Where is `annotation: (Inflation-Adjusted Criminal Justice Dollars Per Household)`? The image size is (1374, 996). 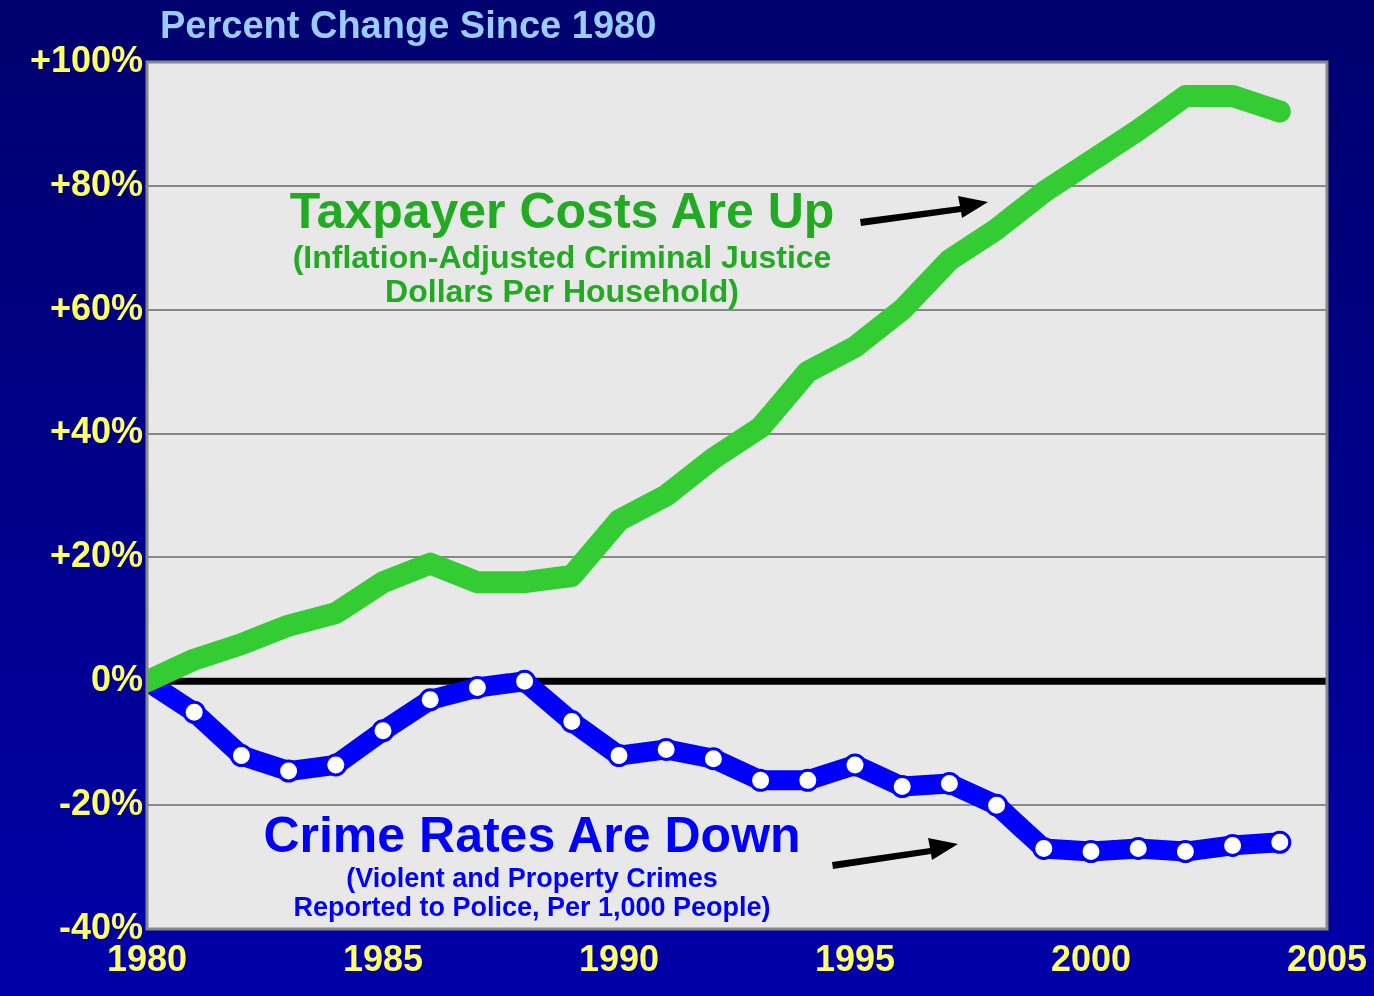
annotation: (Inflation-Adjusted Criminal Justice Dollars Per Household) is located at coordinates (562, 273).